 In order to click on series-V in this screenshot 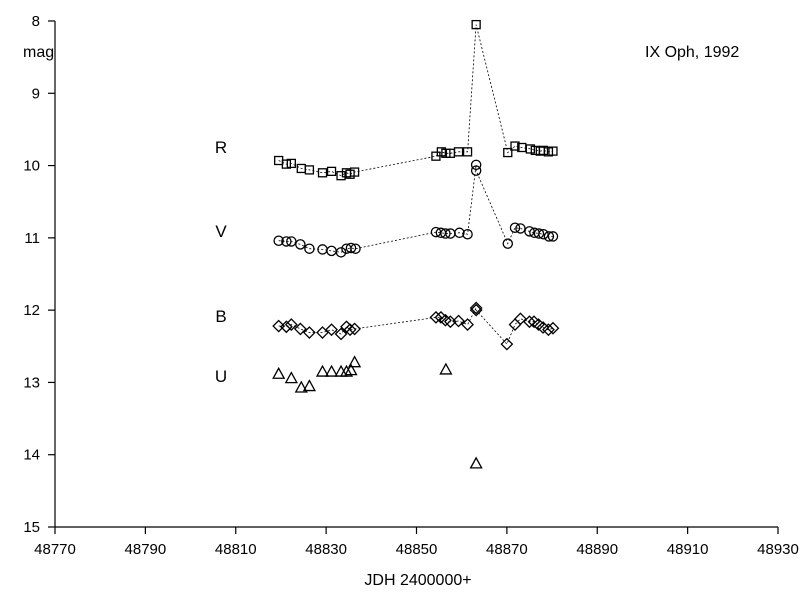, I will do `click(416, 208)`.